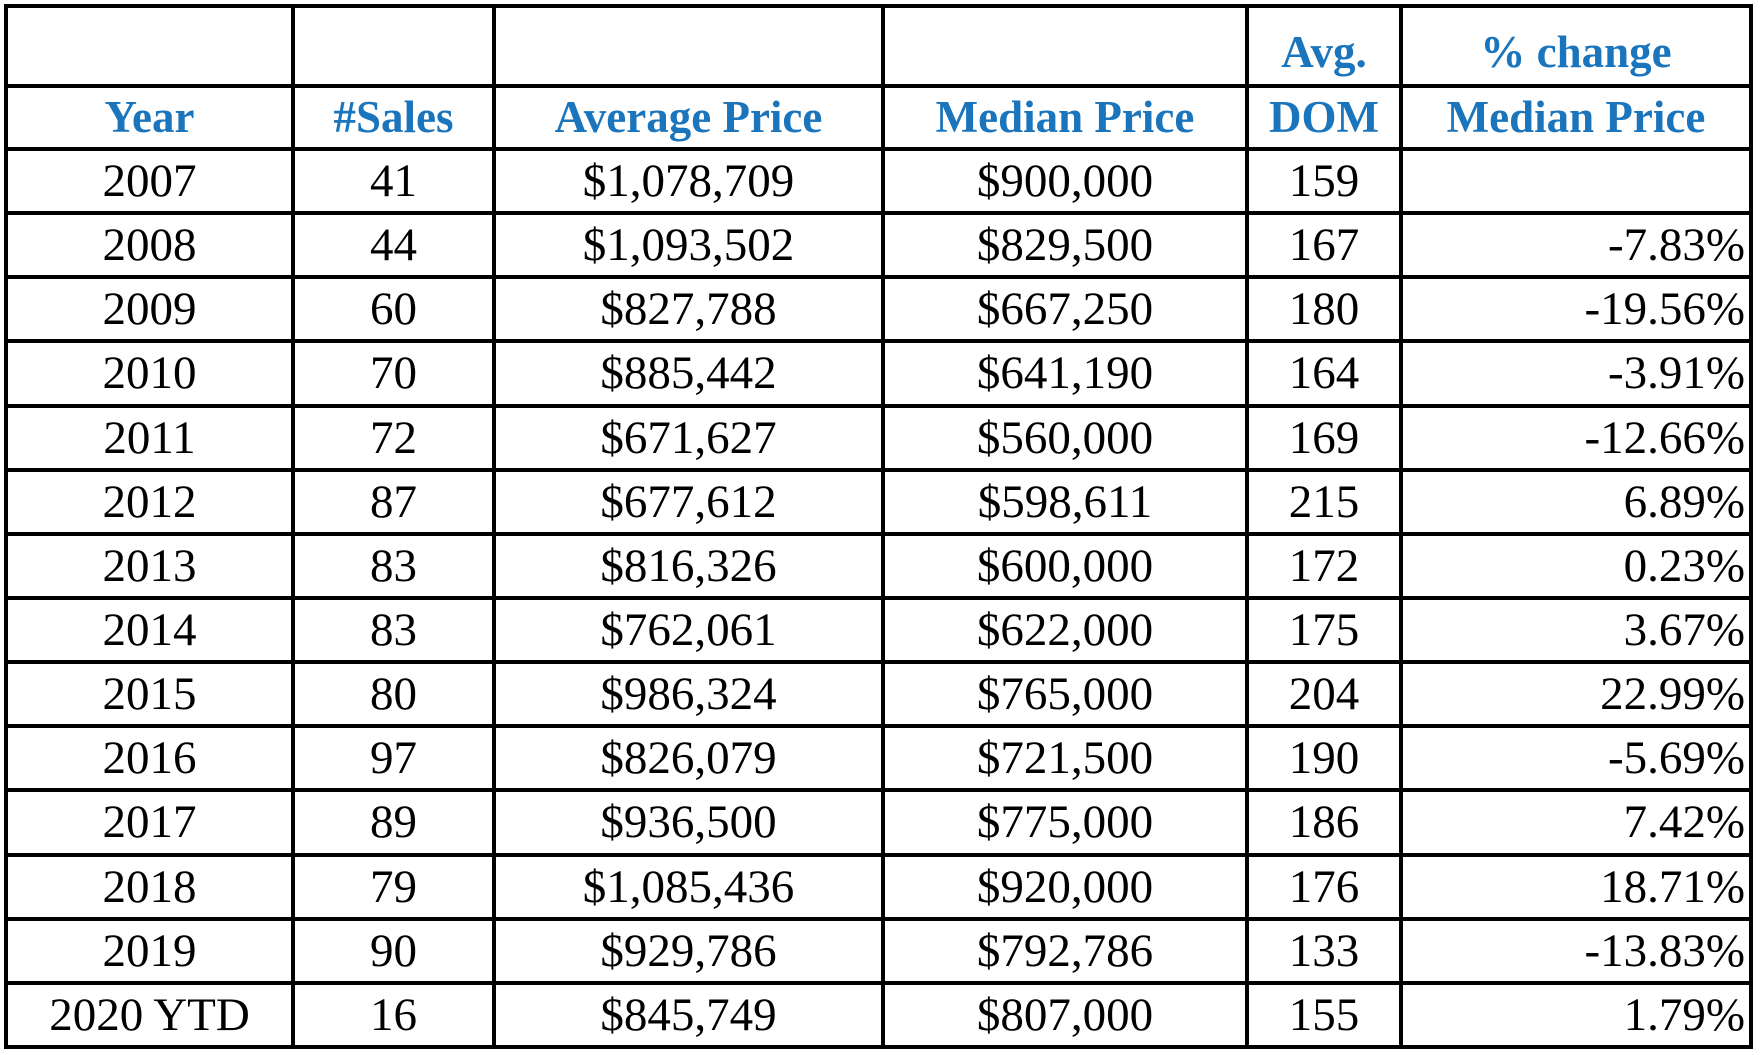 This screenshot has height=1055, width=1760. What do you see at coordinates (1684, 501) in the screenshot?
I see `table-cell: 6.89%` at bounding box center [1684, 501].